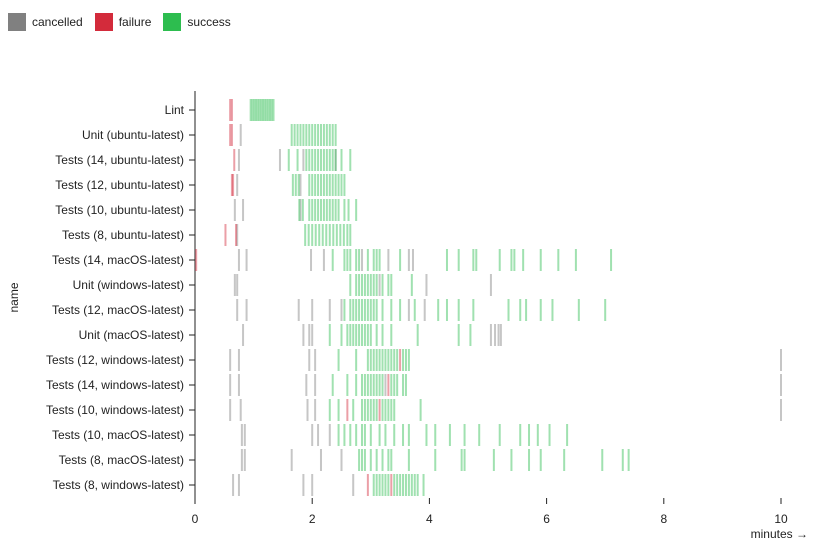 This screenshot has height=554, width=823. Describe the element at coordinates (781, 519) in the screenshot. I see `x-tick-label: 10` at that location.